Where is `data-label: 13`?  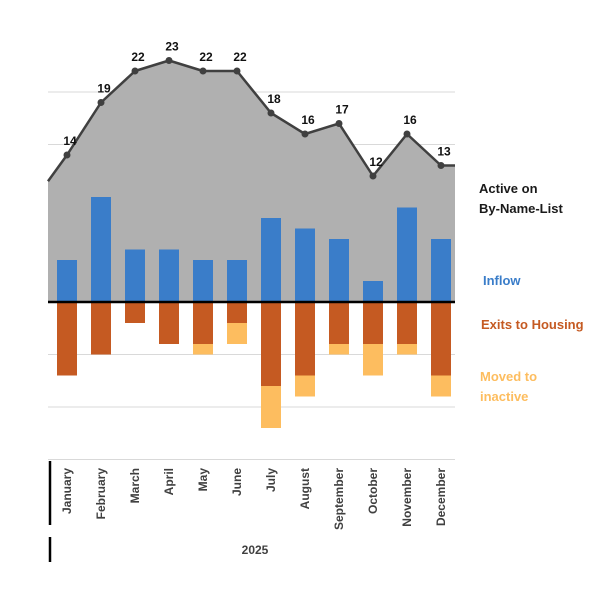
data-label: 13 is located at coordinates (444, 152).